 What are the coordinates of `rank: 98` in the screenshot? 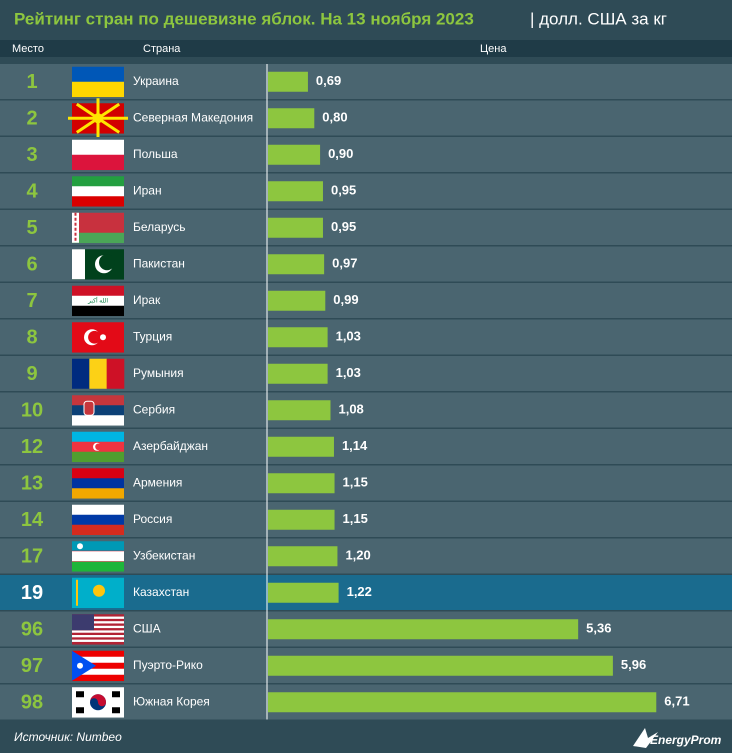 It's located at (32, 703).